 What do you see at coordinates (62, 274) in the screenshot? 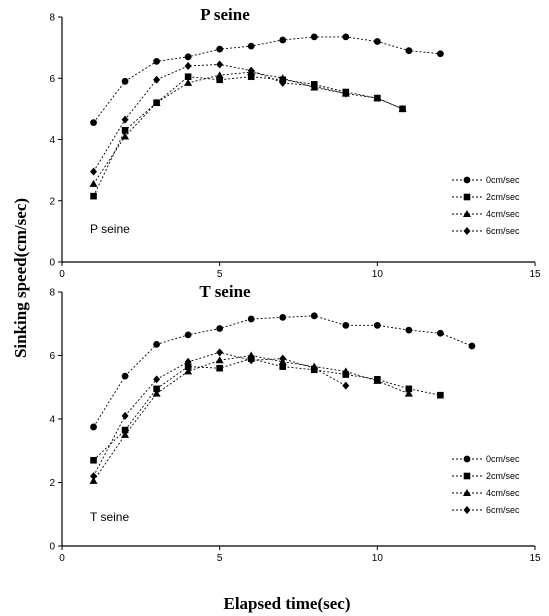
I see `p0-x-tick-label-0: 0` at bounding box center [62, 274].